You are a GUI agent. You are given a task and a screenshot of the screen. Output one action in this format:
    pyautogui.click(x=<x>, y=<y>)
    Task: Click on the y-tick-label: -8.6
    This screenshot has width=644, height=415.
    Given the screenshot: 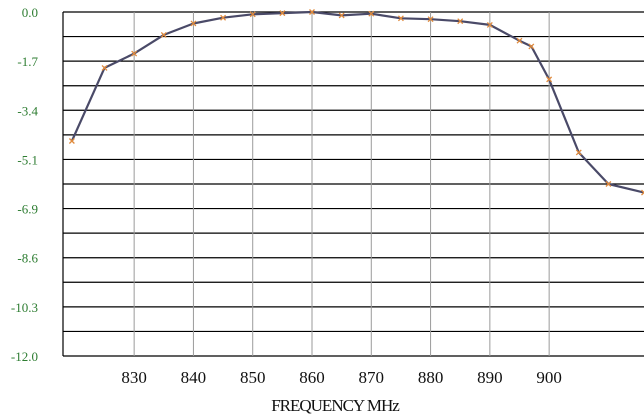 What is the action you would take?
    pyautogui.click(x=27, y=258)
    